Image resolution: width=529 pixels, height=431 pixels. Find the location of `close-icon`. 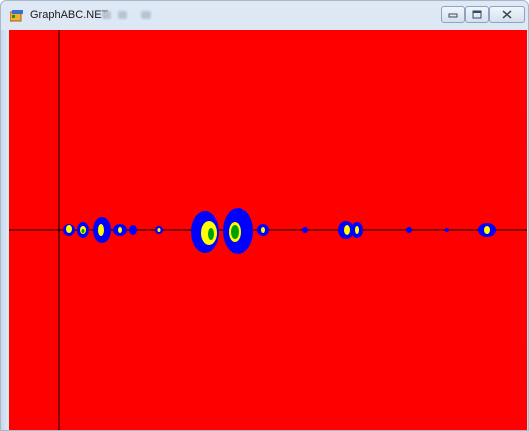

close-icon is located at coordinates (507, 14).